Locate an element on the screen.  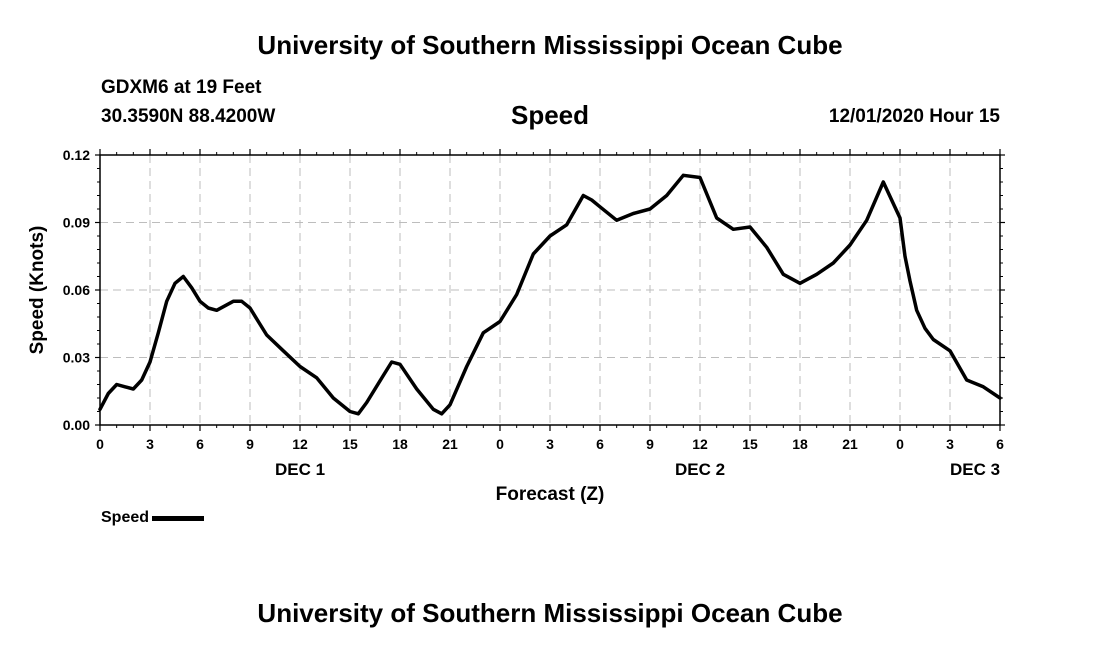
coordinates-label: 30.3590N 88.4200W is located at coordinates (188, 116).